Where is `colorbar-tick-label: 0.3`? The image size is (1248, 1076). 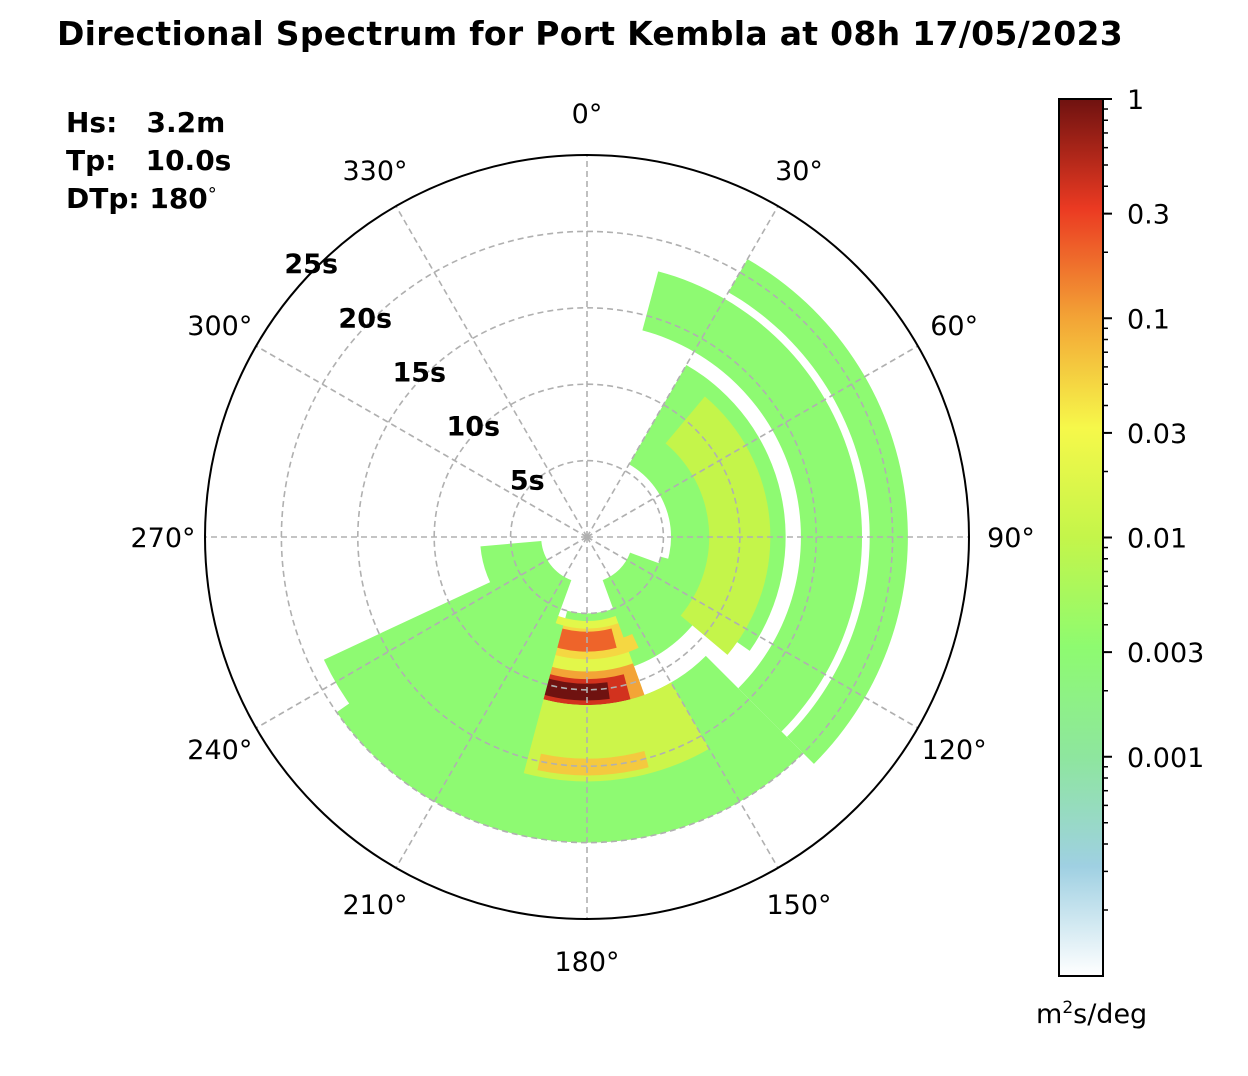 colorbar-tick-label: 0.3 is located at coordinates (1148, 215).